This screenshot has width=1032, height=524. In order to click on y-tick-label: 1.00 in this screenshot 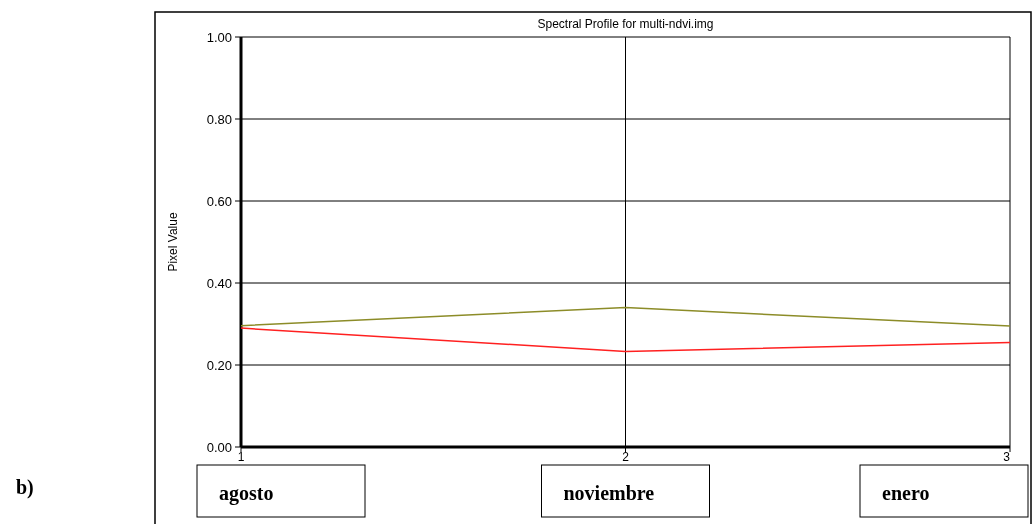, I will do `click(219, 37)`.